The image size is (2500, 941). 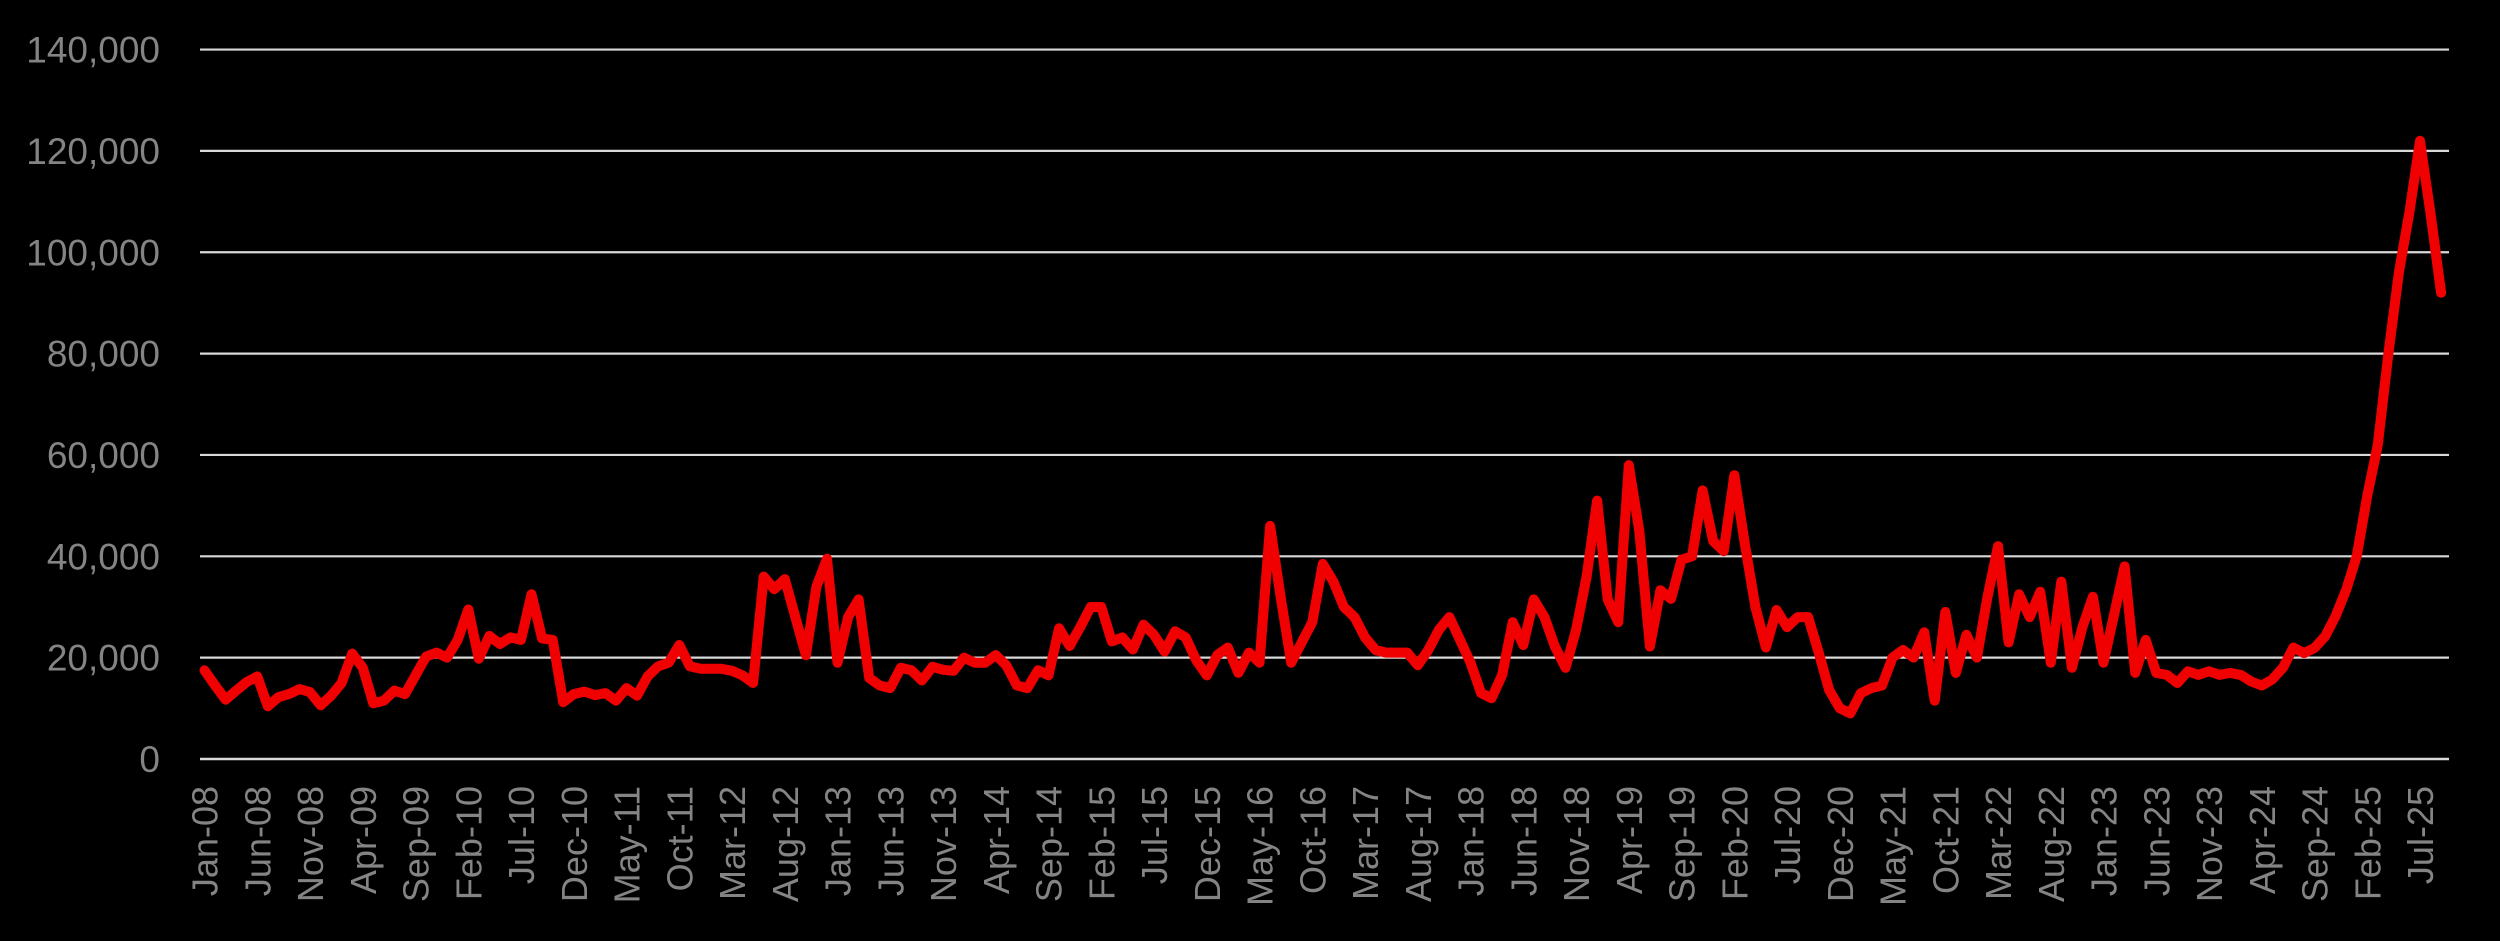 What do you see at coordinates (1312, 840) in the screenshot?
I see `x-tick-label: Oct-16` at bounding box center [1312, 840].